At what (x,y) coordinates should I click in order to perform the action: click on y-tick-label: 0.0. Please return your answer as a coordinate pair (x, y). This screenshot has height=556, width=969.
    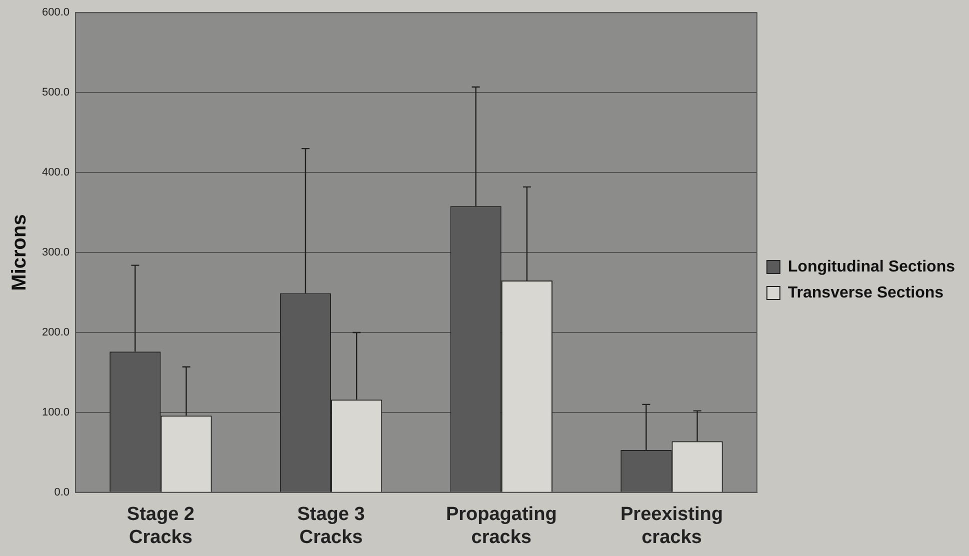
    Looking at the image, I should click on (62, 492).